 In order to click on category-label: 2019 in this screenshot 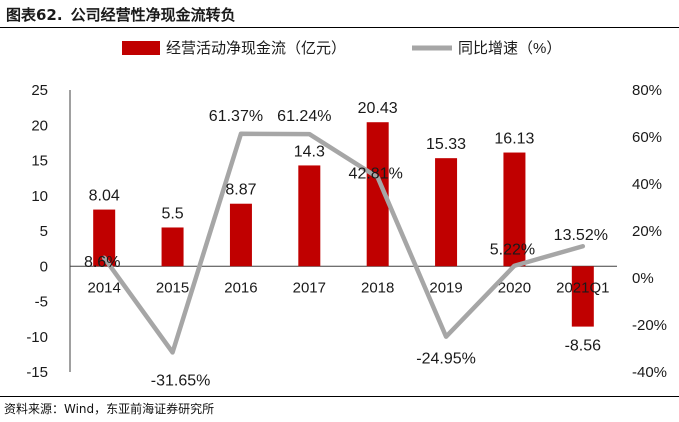, I will do `click(445, 287)`.